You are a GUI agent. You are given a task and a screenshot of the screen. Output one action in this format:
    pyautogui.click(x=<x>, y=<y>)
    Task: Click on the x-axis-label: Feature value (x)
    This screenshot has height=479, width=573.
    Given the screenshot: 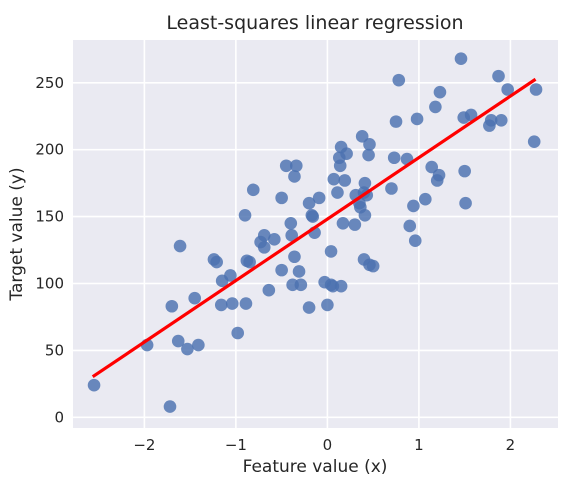 What is the action you would take?
    pyautogui.click(x=315, y=467)
    